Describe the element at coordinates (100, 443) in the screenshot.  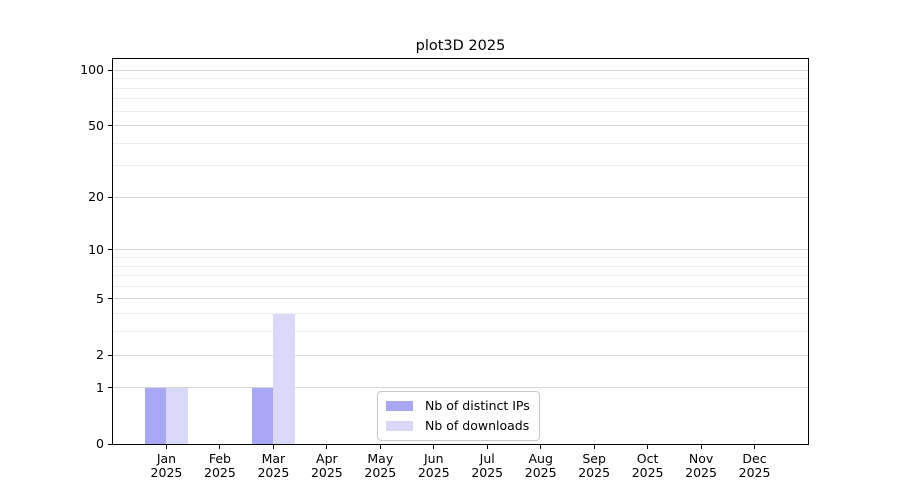
I see `y-tick-label: 0` at that location.